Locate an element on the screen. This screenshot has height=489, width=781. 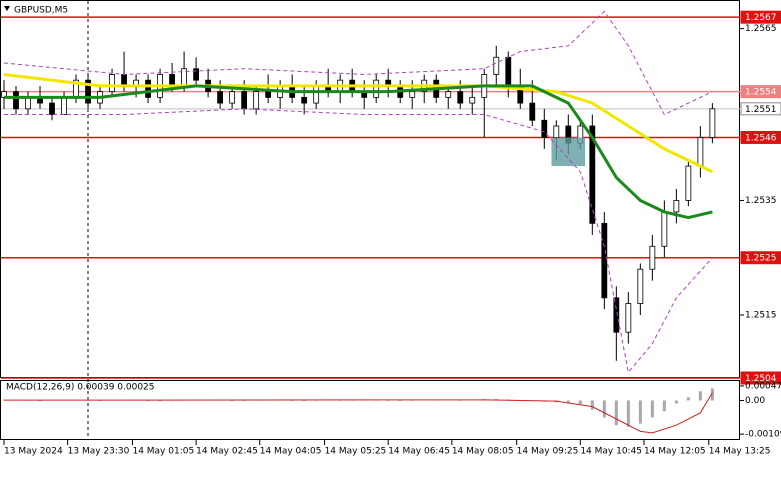
macd-y-tick-label: 0.00047 is located at coordinates (763, 386).